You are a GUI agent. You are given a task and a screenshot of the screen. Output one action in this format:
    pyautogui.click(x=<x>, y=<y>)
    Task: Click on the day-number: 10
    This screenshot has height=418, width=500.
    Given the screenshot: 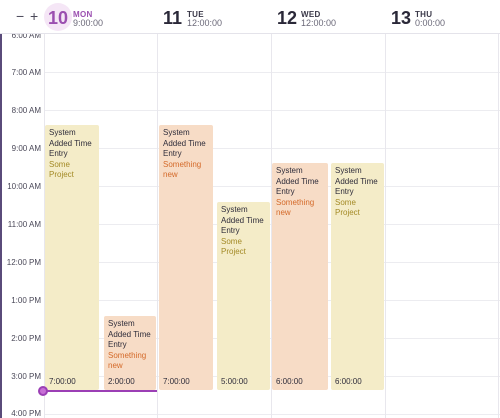 What is the action you would take?
    pyautogui.click(x=58, y=18)
    